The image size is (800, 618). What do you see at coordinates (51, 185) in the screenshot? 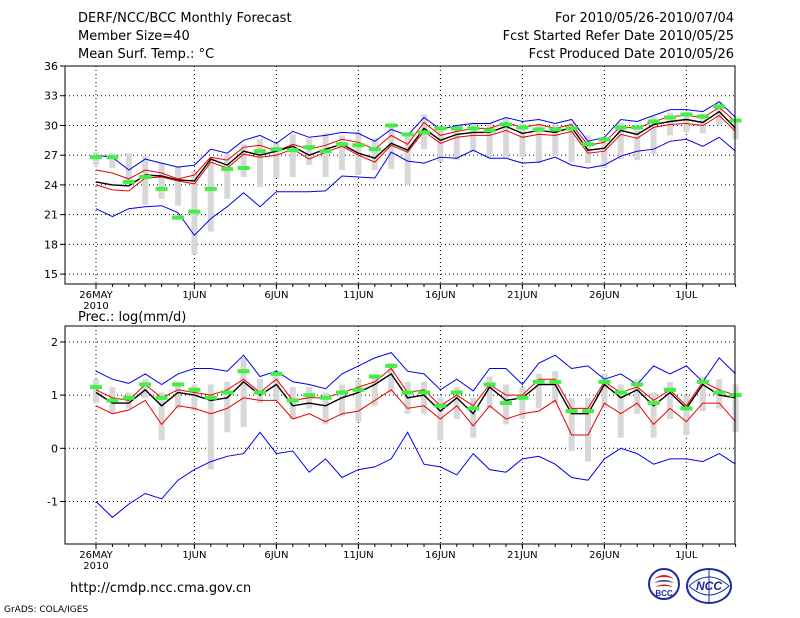
I see `y-tick-label: 24` at bounding box center [51, 185].